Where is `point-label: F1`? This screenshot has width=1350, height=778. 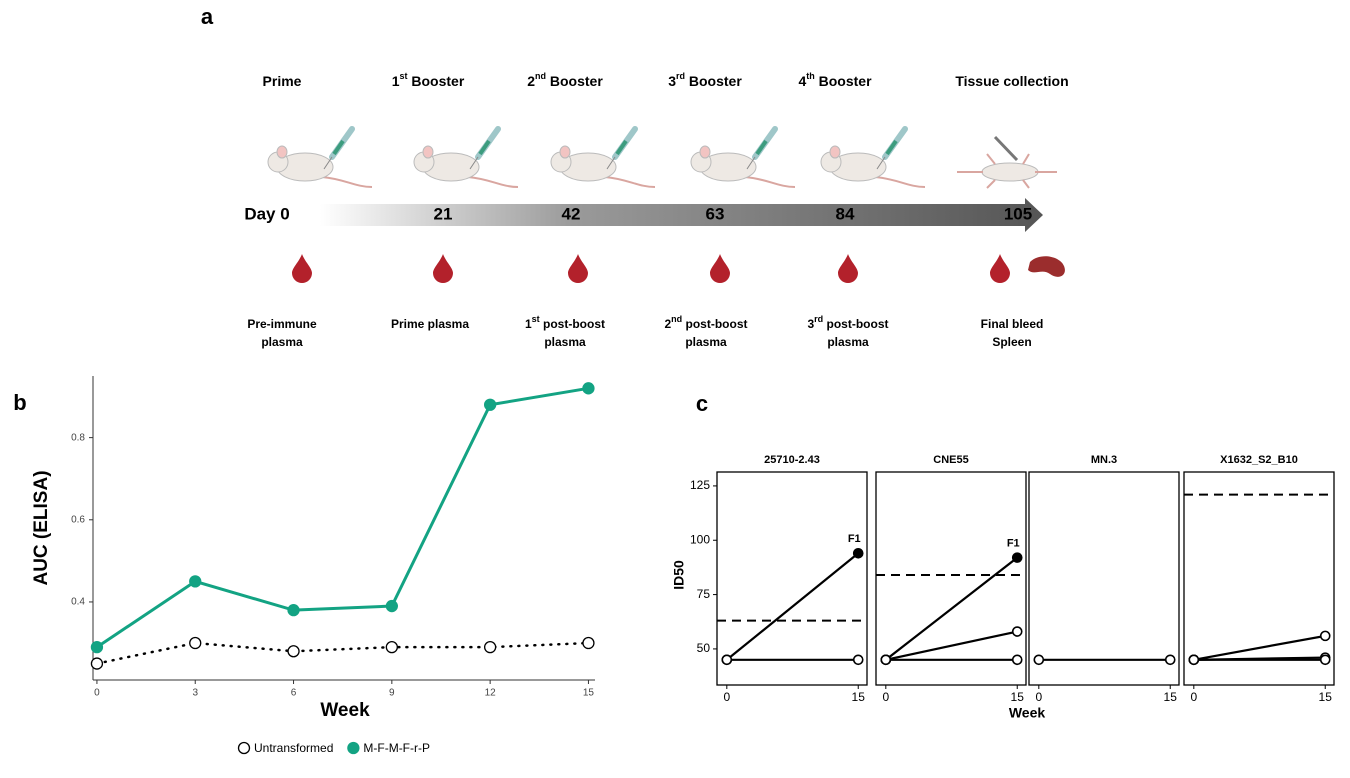 point-label: F1 is located at coordinates (854, 539).